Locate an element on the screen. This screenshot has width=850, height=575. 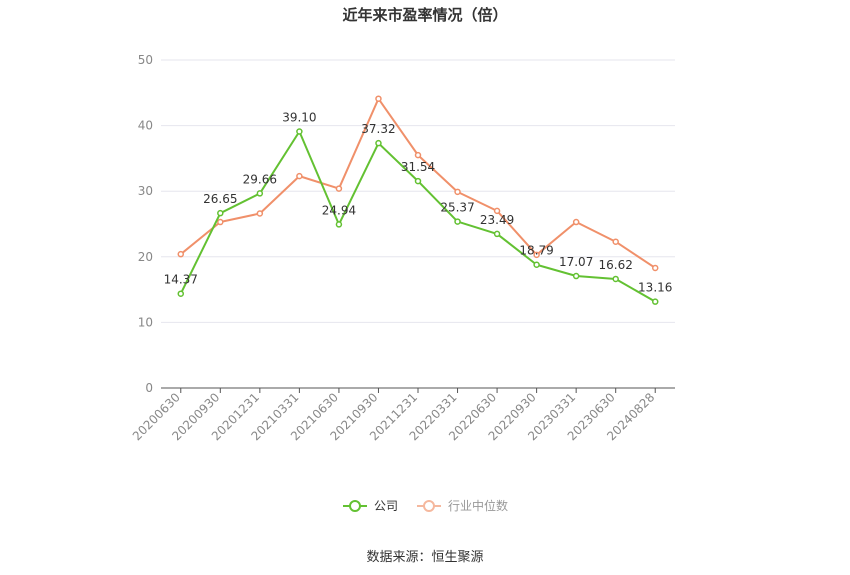
legend-item-company: 公司 is located at coordinates (370, 505).